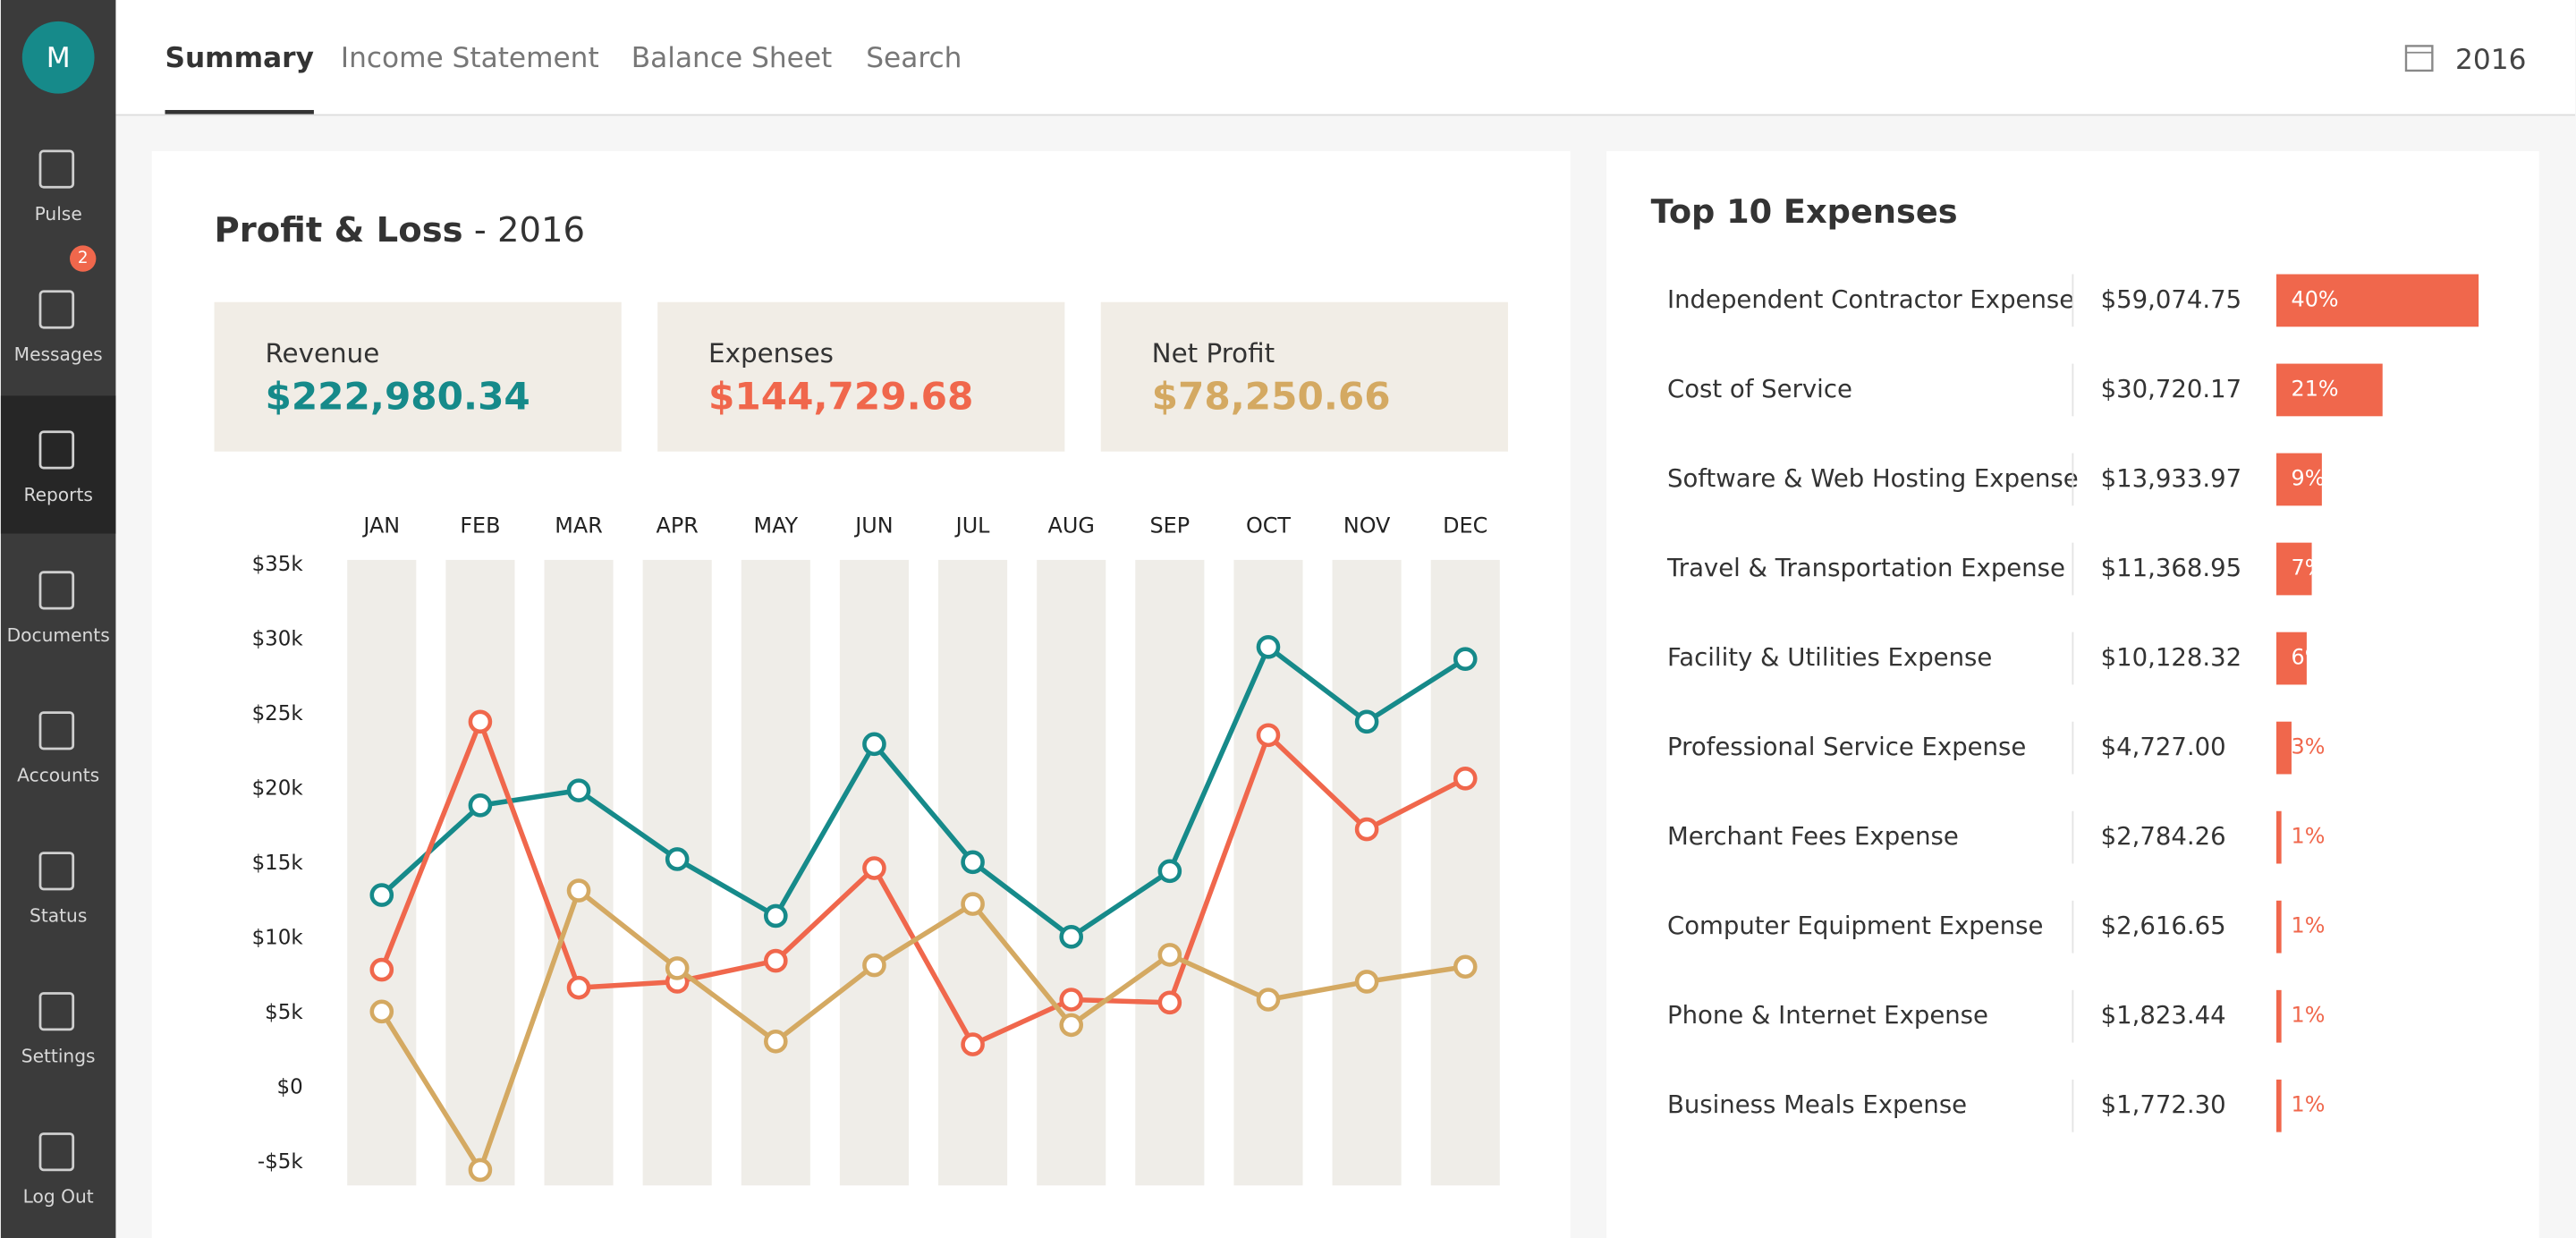 The width and height of the screenshot is (2576, 1238). I want to click on summary-value: $222,980.34, so click(397, 397).